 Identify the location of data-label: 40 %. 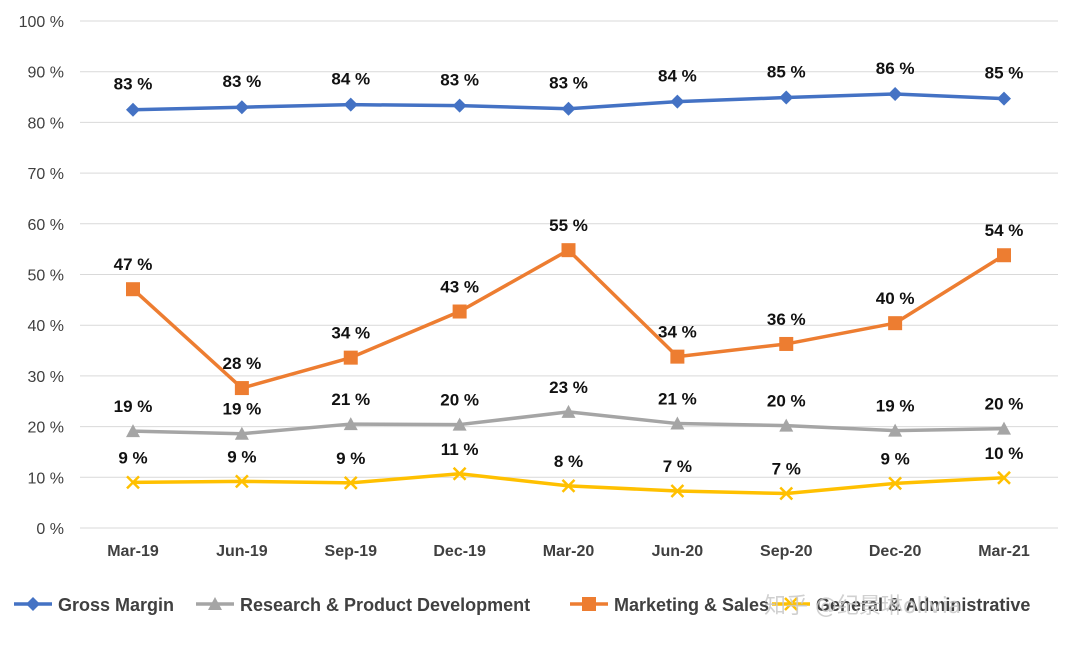
(895, 298).